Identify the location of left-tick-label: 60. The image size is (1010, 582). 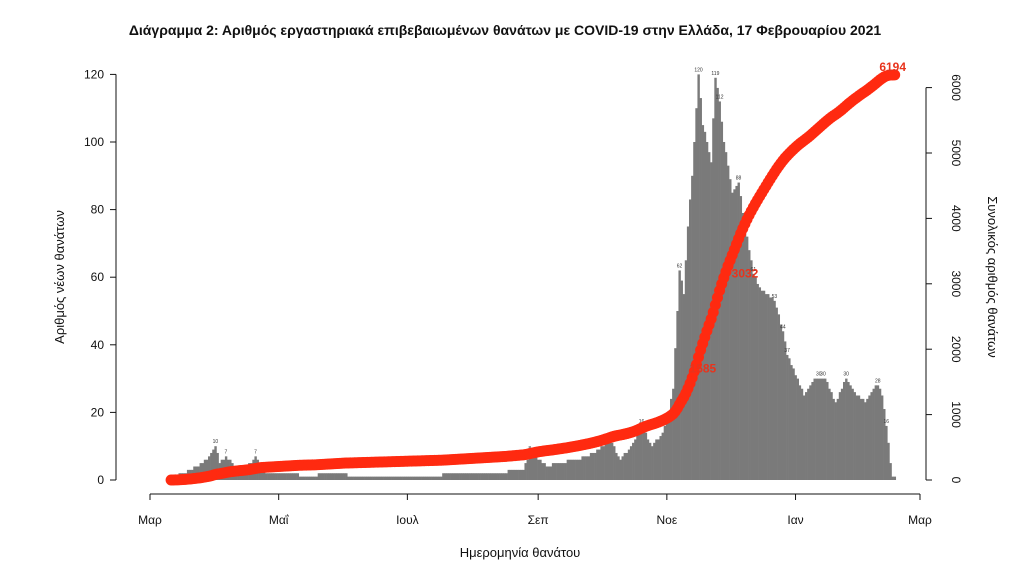
(98, 277).